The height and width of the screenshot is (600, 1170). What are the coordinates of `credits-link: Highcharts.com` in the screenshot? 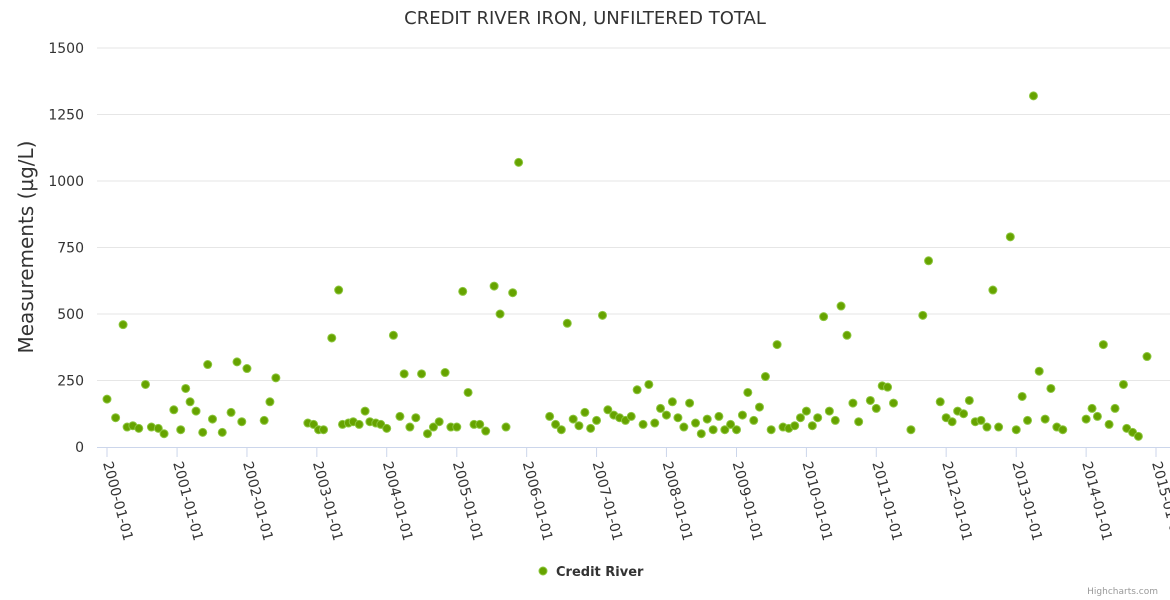 It's located at (1122, 592).